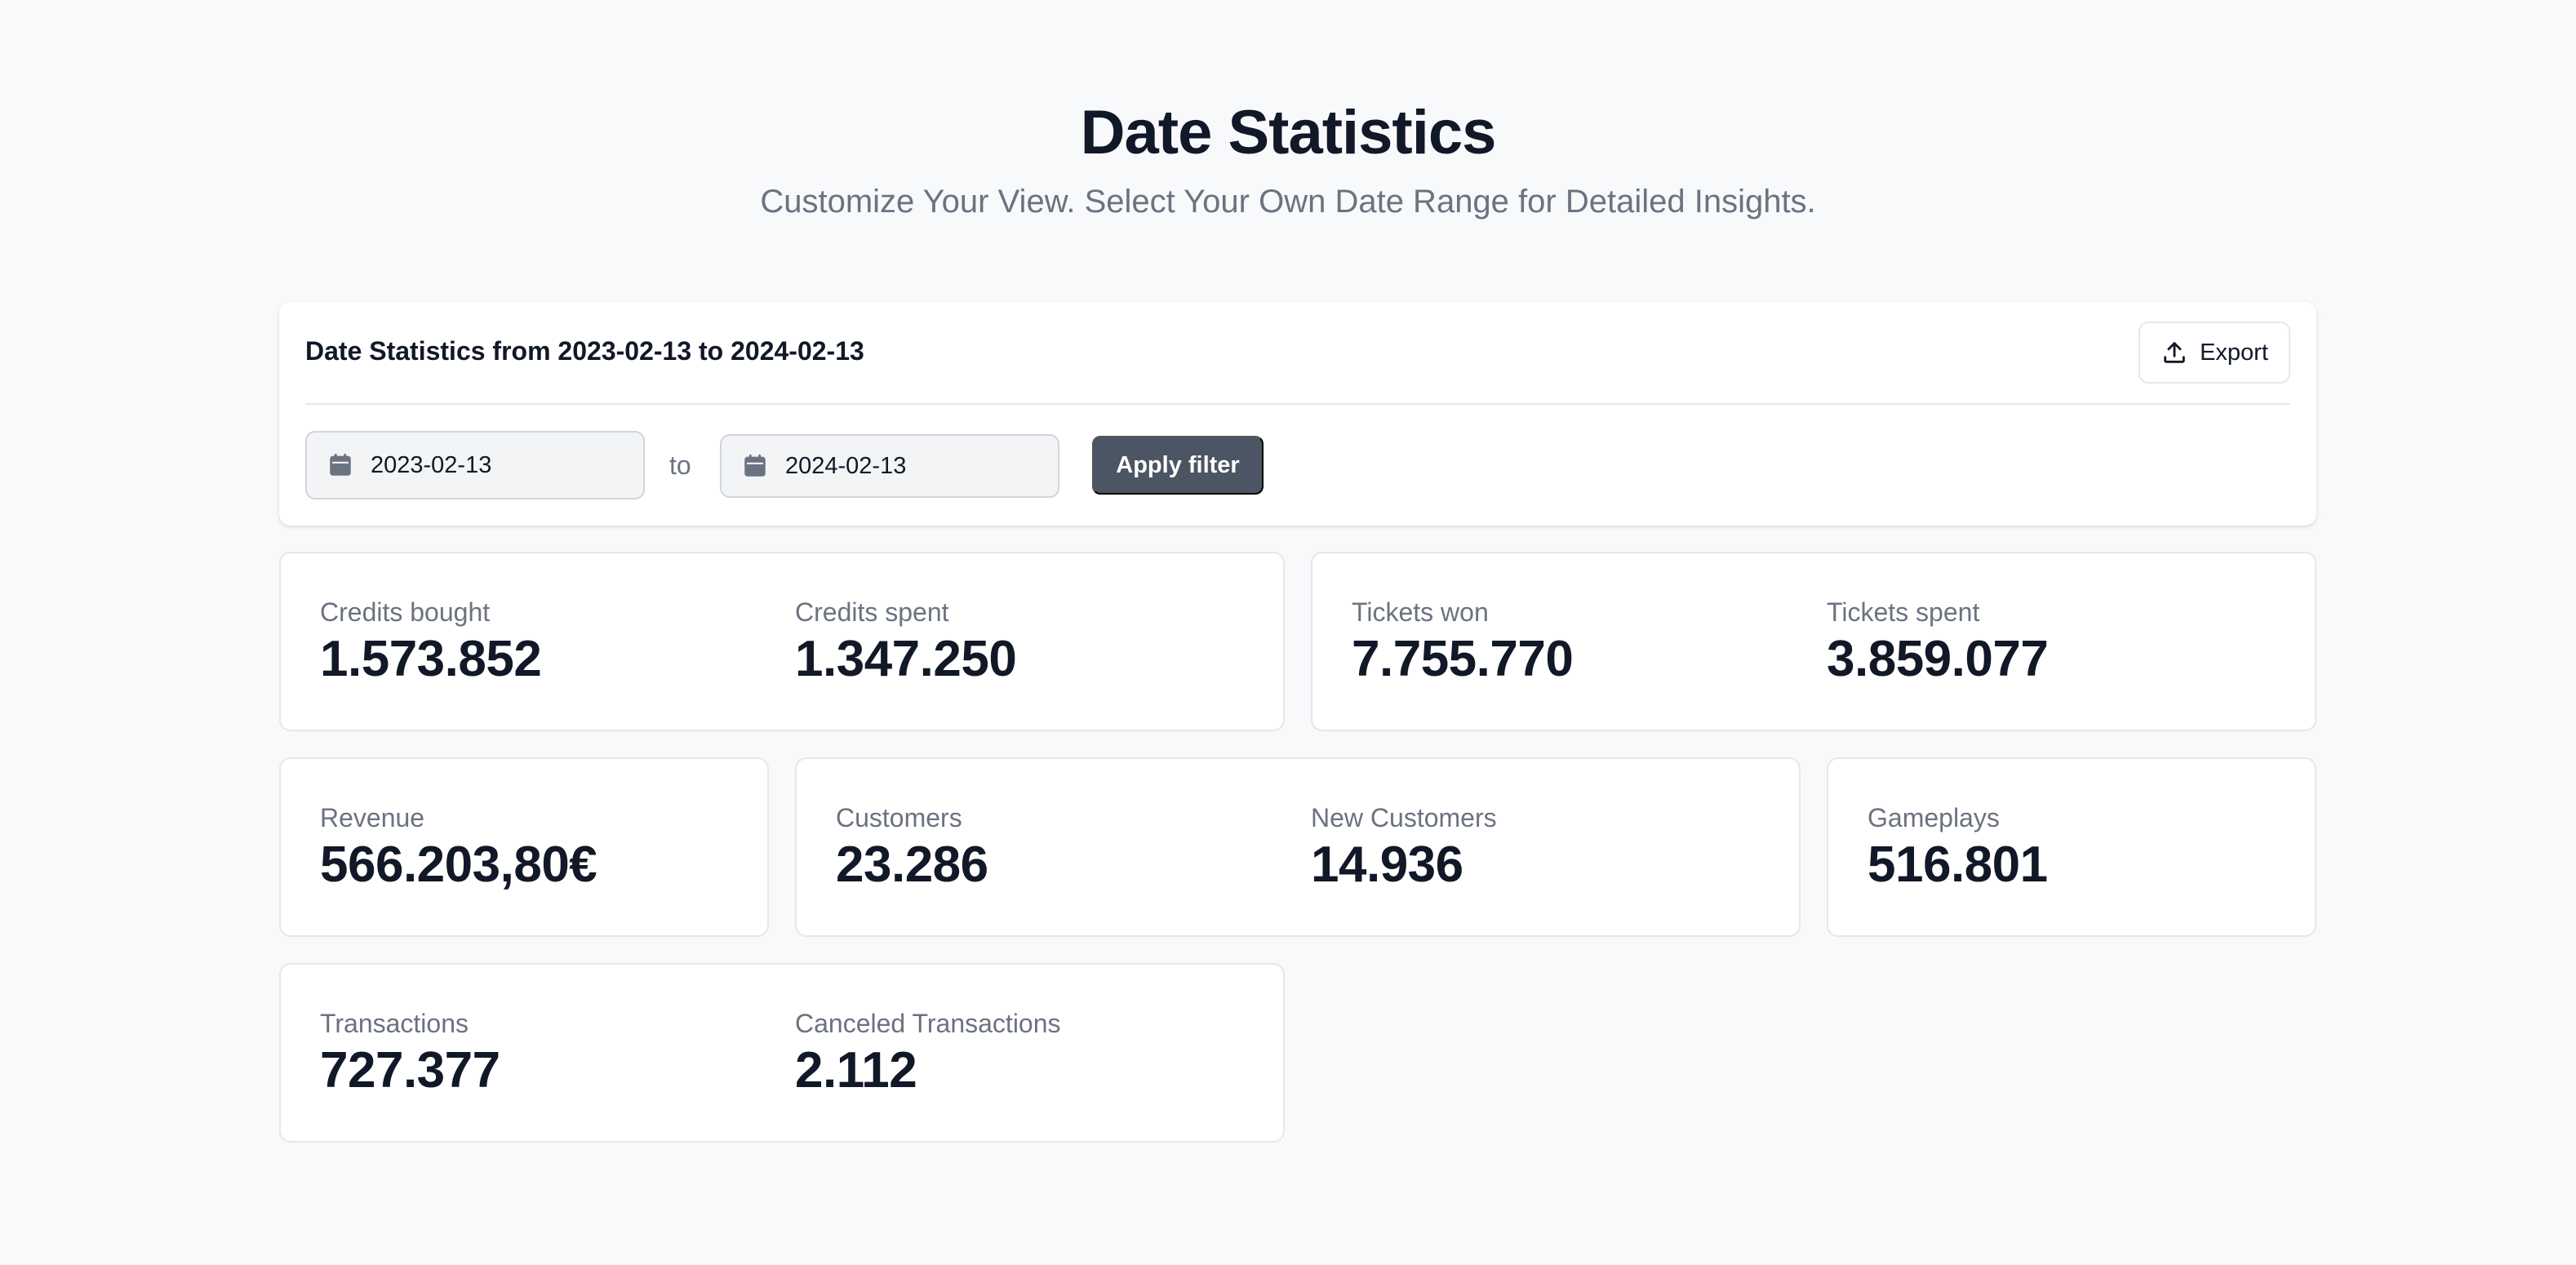 The width and height of the screenshot is (2576, 1265). What do you see at coordinates (458, 865) in the screenshot?
I see `stat-value: 566.203,80€` at bounding box center [458, 865].